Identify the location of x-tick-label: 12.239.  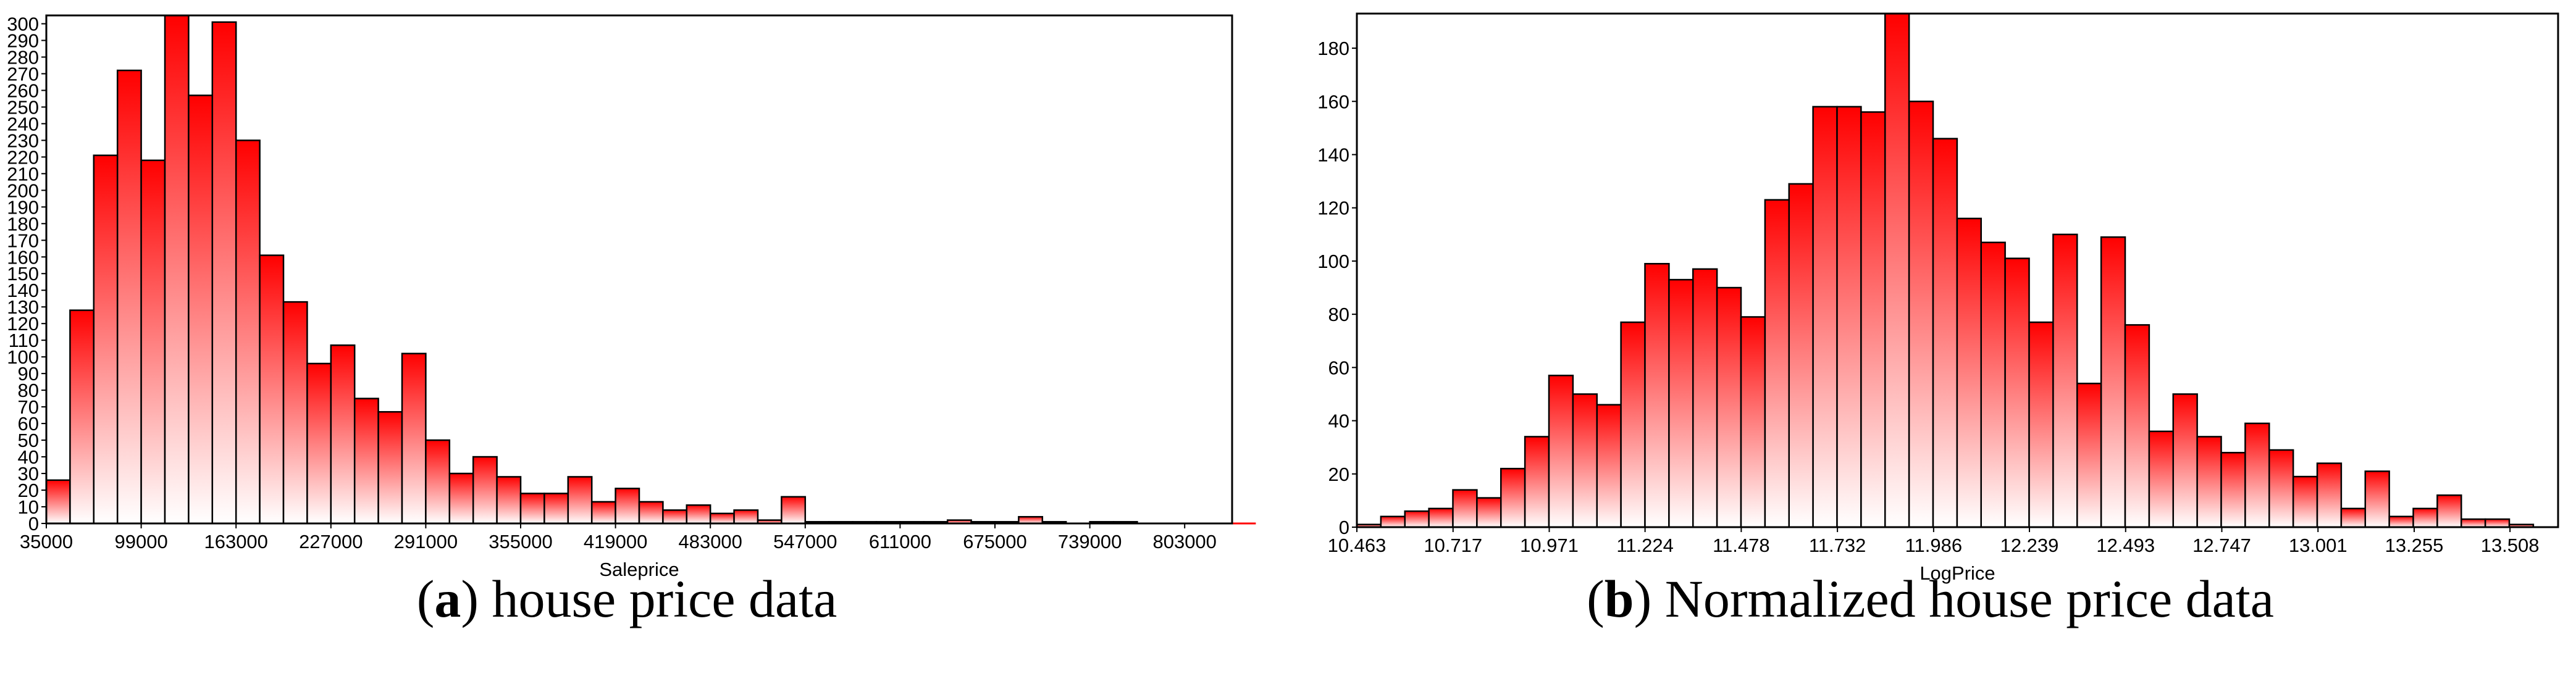
(2030, 545).